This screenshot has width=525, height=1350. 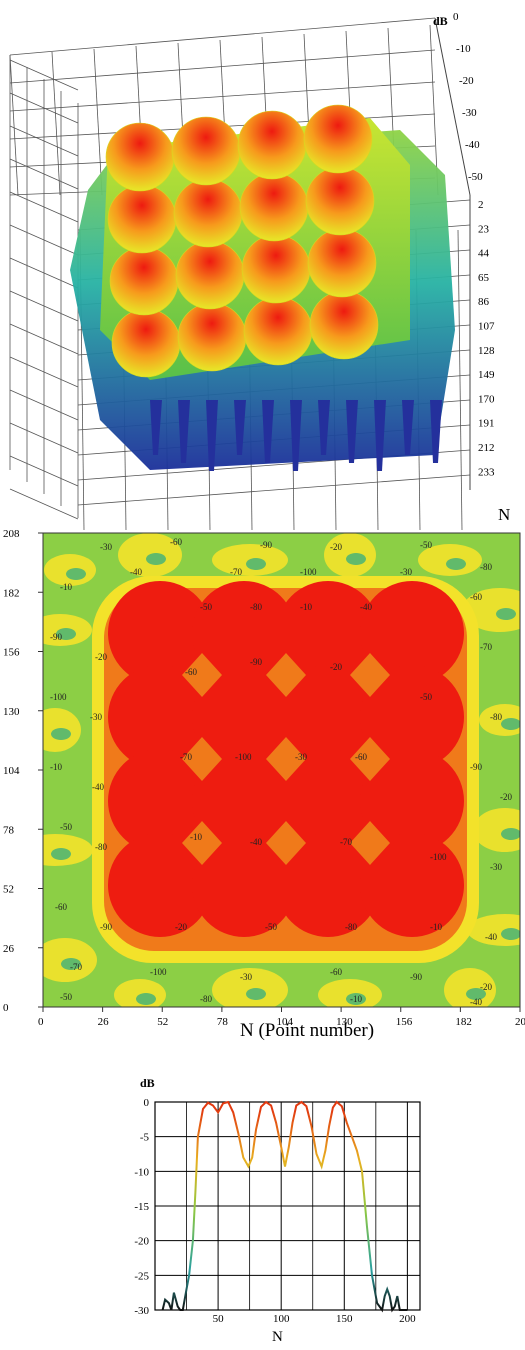 I want to click on surface-n-tick: 86, so click(x=484, y=302).